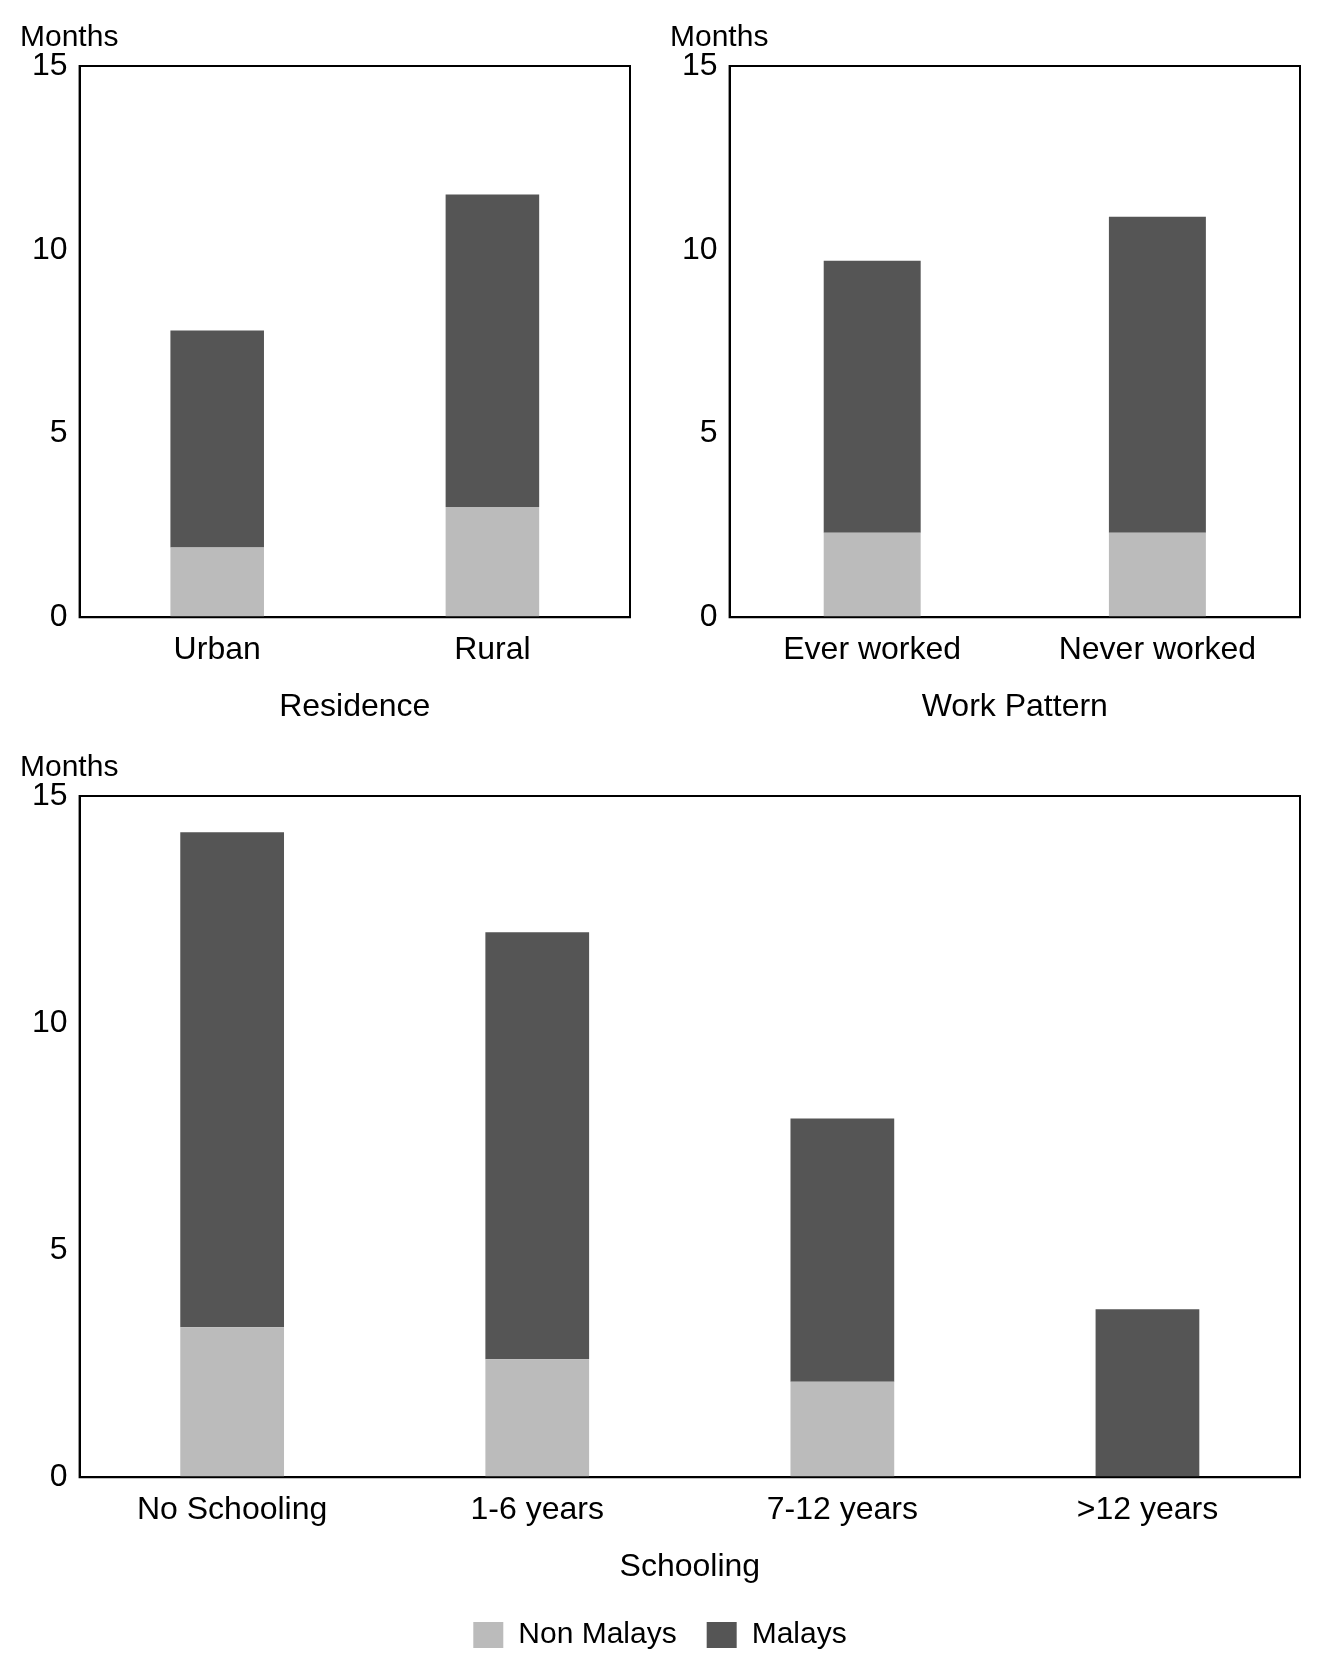  I want to click on x-tick-label: >12 years, so click(1147, 1508).